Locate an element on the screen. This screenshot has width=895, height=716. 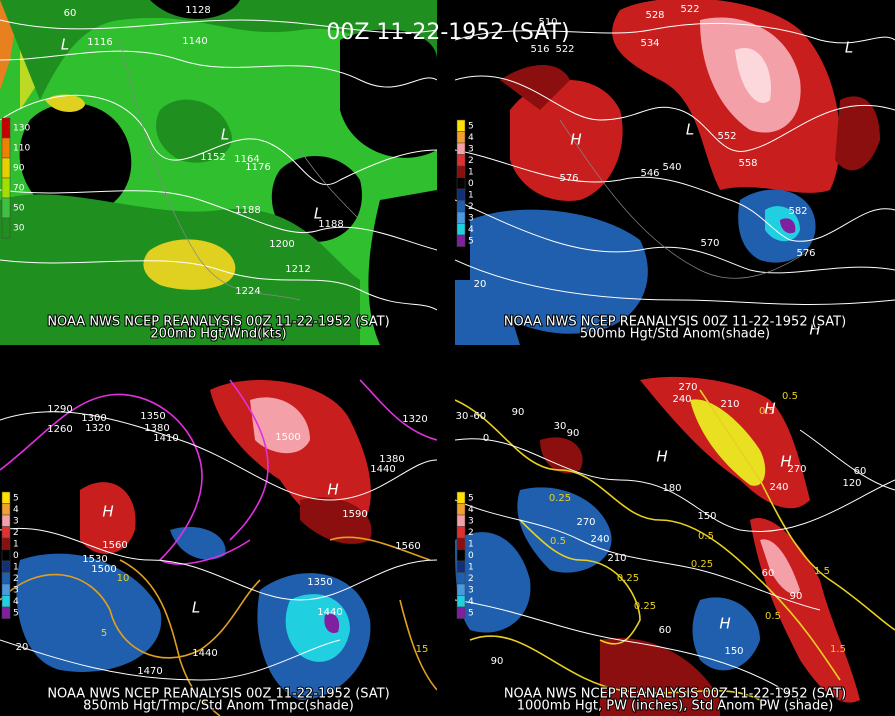
panel-subcaption: 500mb Hgt/Std Anom(shade) is located at coordinates (675, 334).